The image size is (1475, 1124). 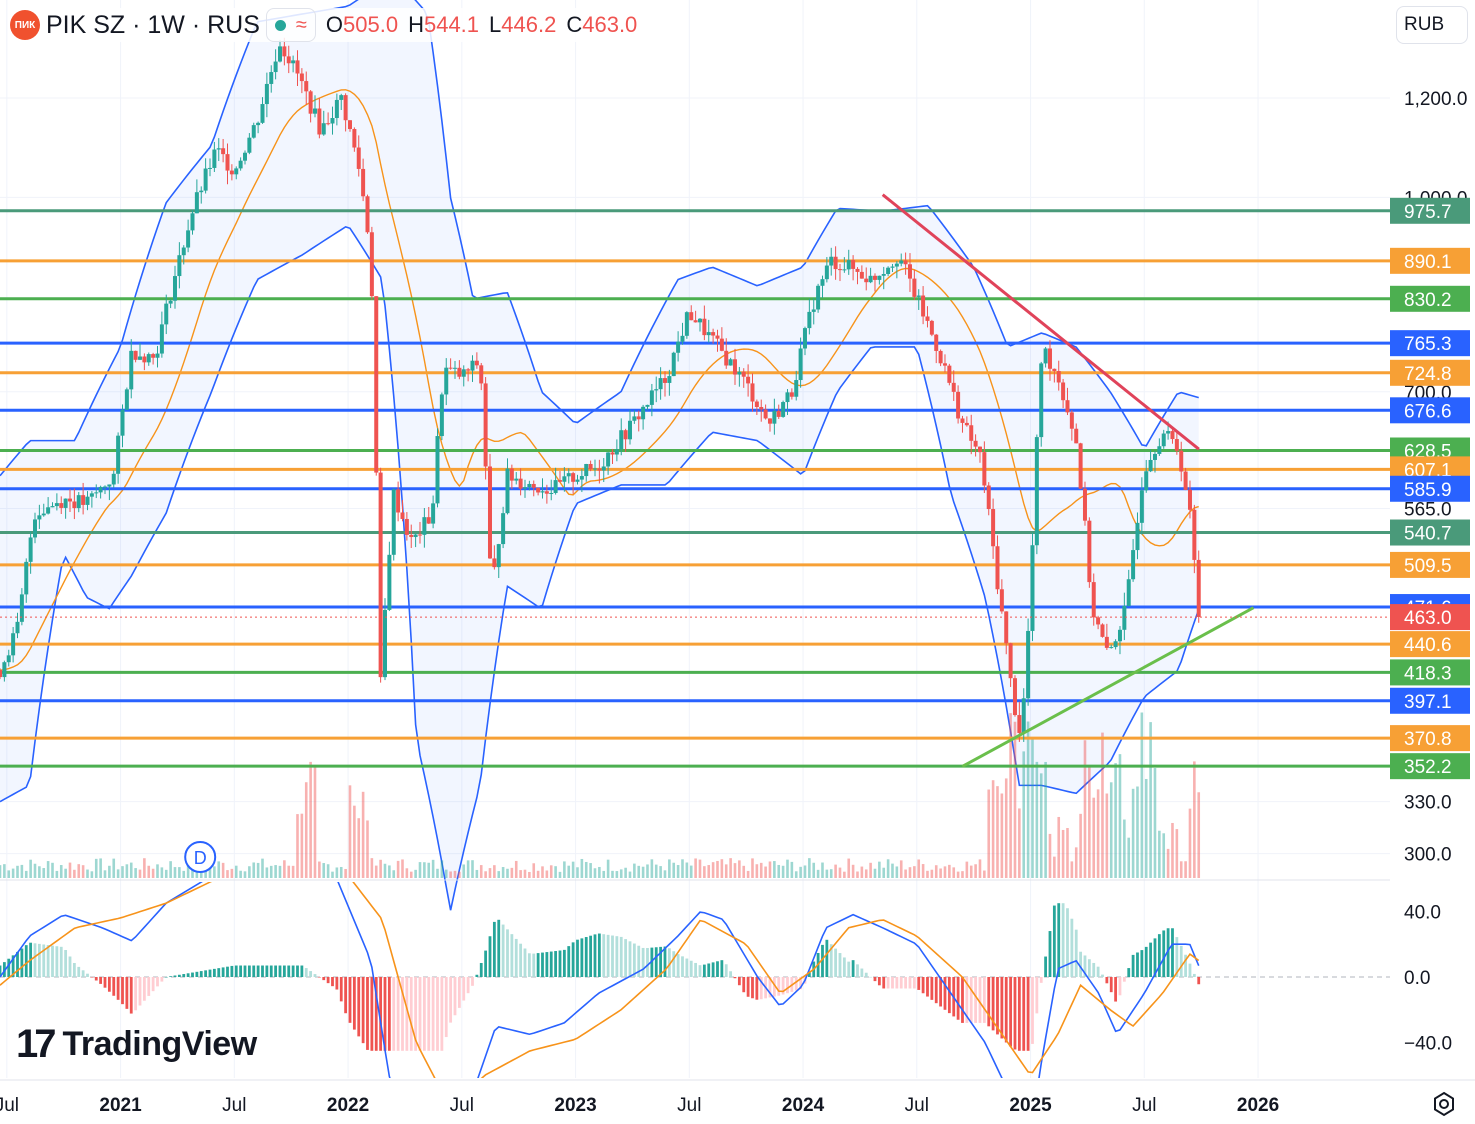 What do you see at coordinates (1444, 1104) in the screenshot?
I see `settings-gear-icon` at bounding box center [1444, 1104].